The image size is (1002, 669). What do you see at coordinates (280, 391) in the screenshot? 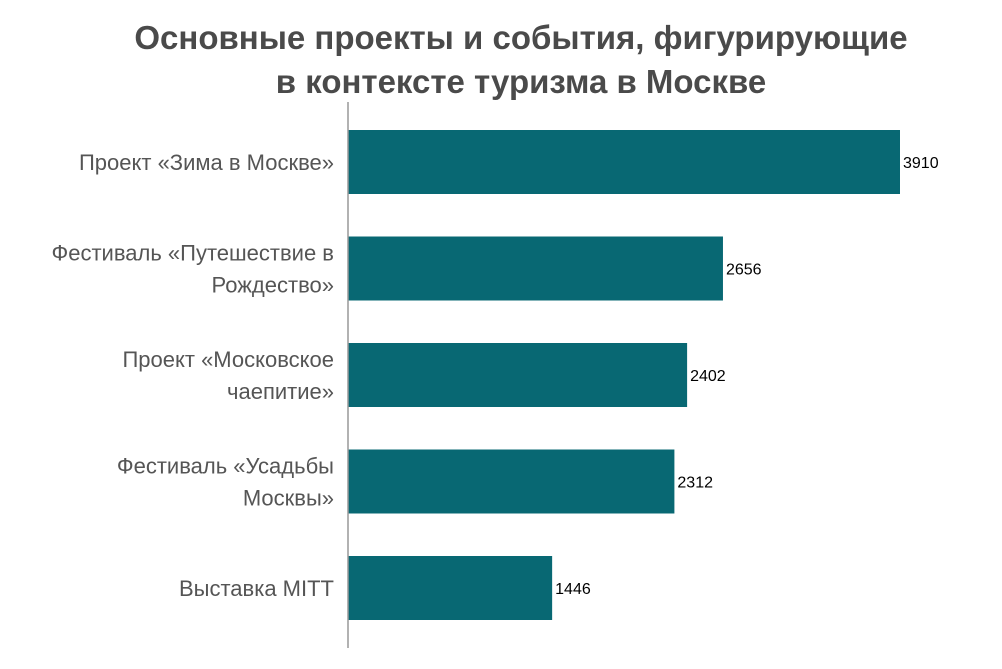
I see `category-label-line: чаепитие»` at bounding box center [280, 391].